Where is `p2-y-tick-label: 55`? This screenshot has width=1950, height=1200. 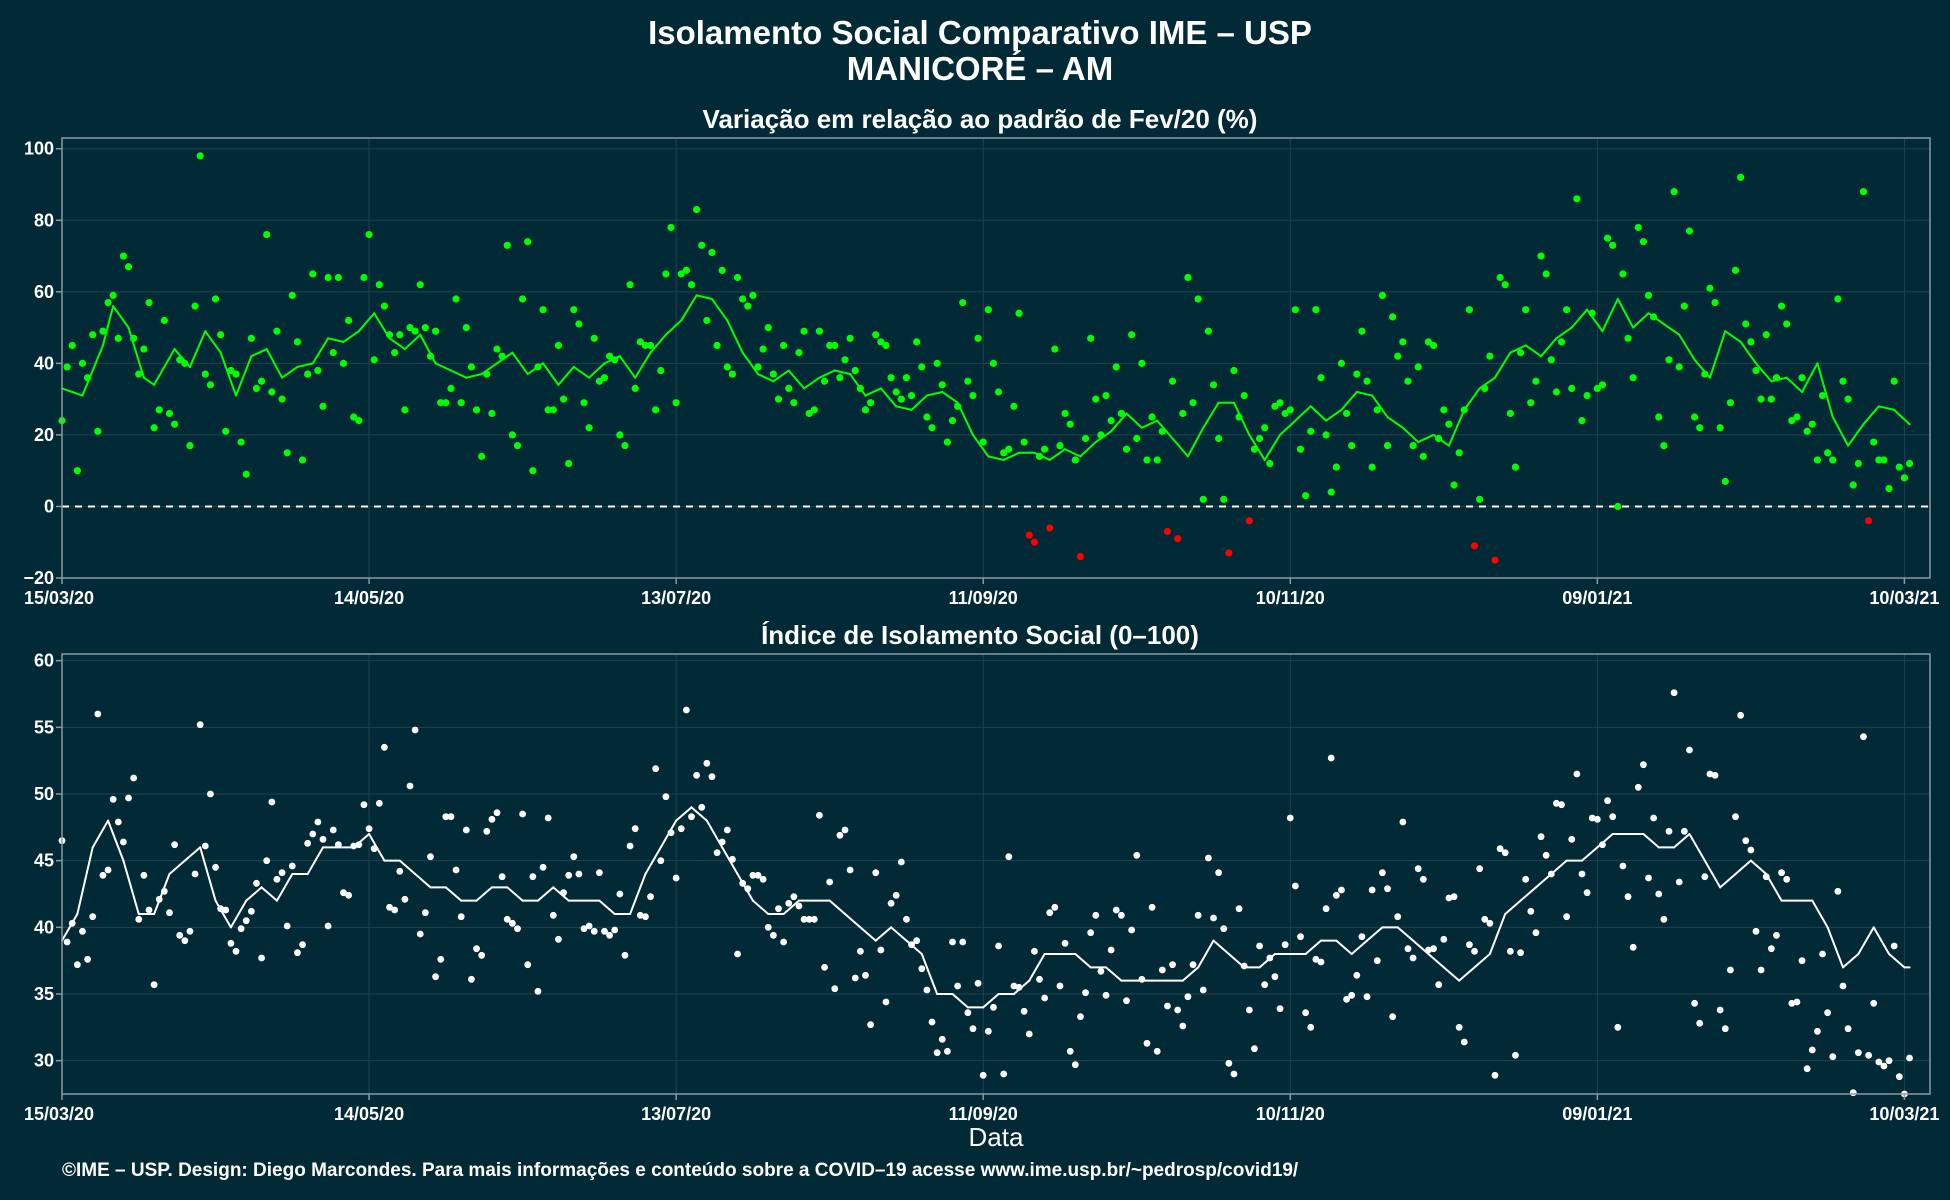 p2-y-tick-label: 55 is located at coordinates (44, 727).